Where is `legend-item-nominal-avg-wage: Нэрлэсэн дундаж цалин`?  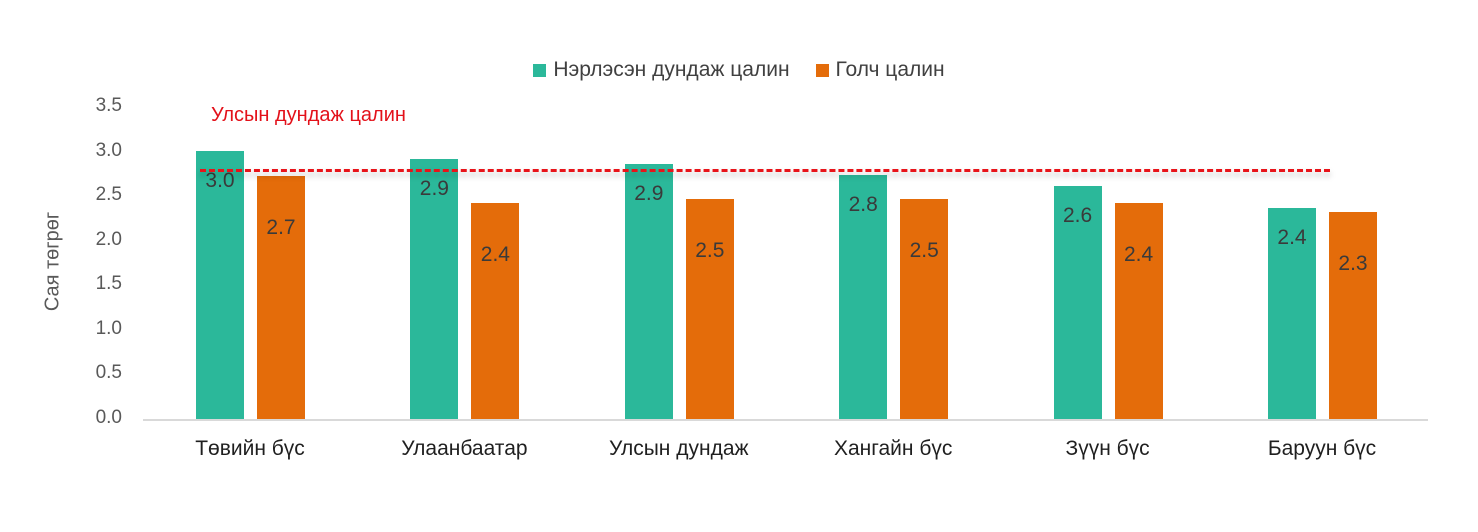 legend-item-nominal-avg-wage: Нэрлэсэн дундаж цалин is located at coordinates (661, 70).